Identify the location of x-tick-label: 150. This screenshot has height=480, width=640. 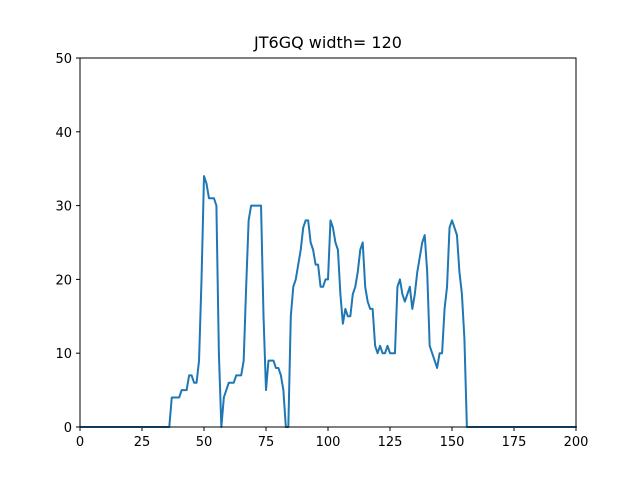
(452, 442).